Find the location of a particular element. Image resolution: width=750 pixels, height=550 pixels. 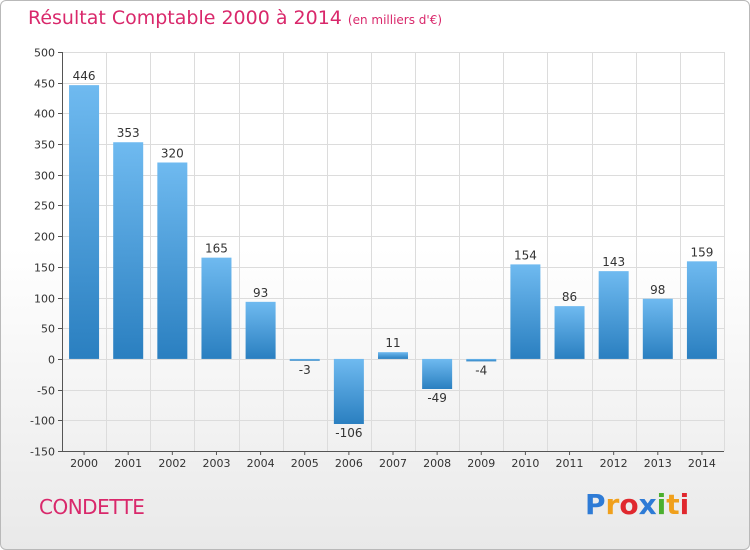

proxiti-logo: Proxiti is located at coordinates (637, 504).